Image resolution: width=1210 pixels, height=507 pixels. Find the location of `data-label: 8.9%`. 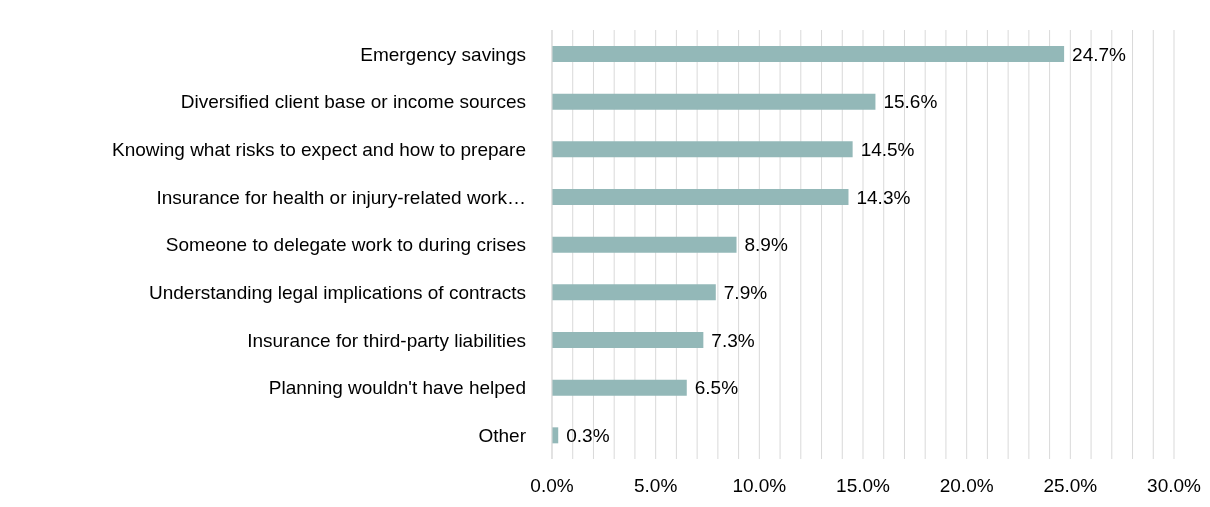

data-label: 8.9% is located at coordinates (766, 245).